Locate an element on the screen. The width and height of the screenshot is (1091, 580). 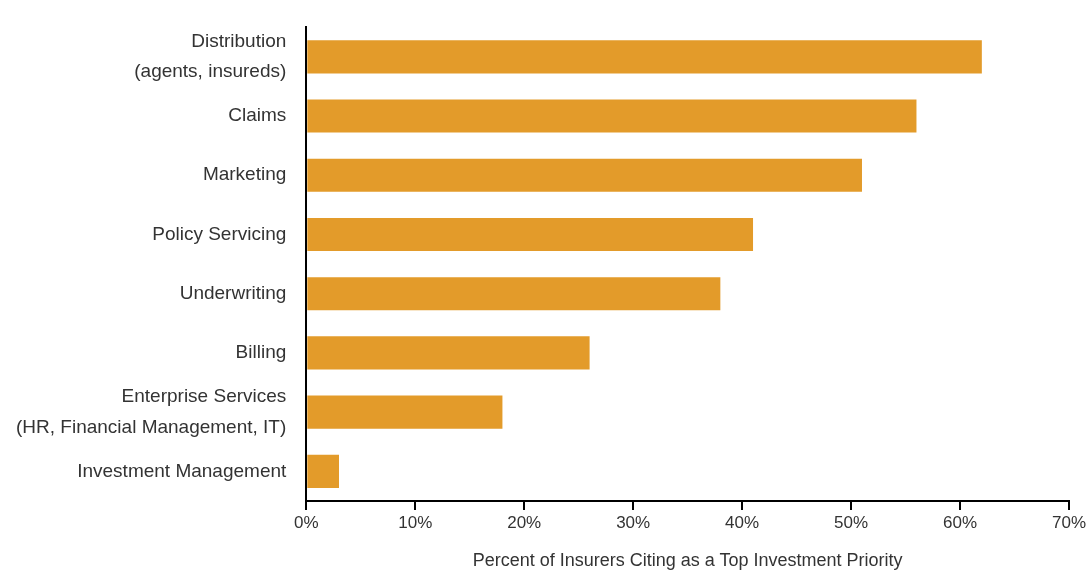
y-tick-label: Marketing is located at coordinates (244, 174).